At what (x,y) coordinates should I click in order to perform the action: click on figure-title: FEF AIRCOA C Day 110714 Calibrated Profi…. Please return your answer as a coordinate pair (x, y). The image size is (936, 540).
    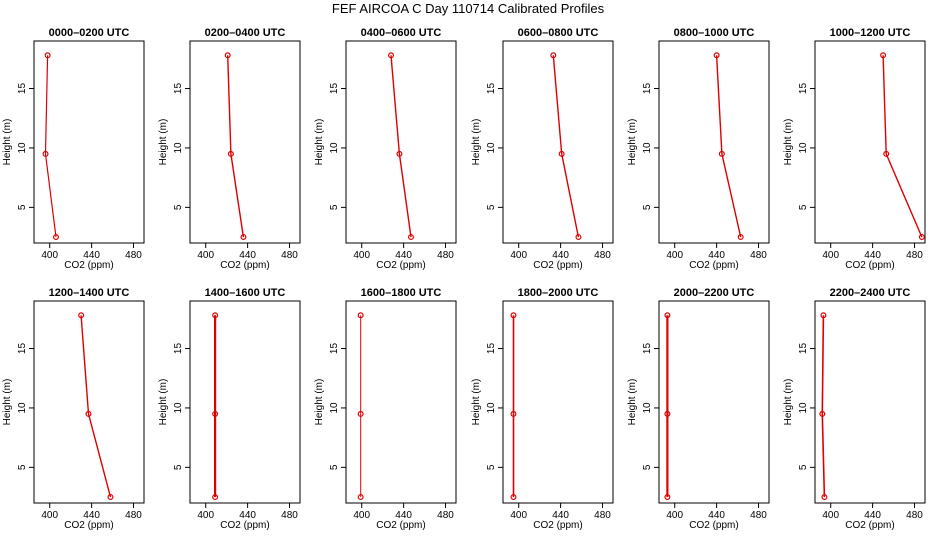
    Looking at the image, I should click on (468, 8).